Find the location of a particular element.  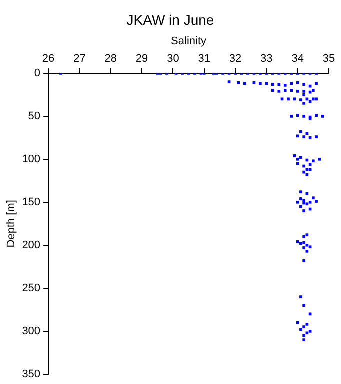

x-tick-label: 35 is located at coordinates (329, 58).